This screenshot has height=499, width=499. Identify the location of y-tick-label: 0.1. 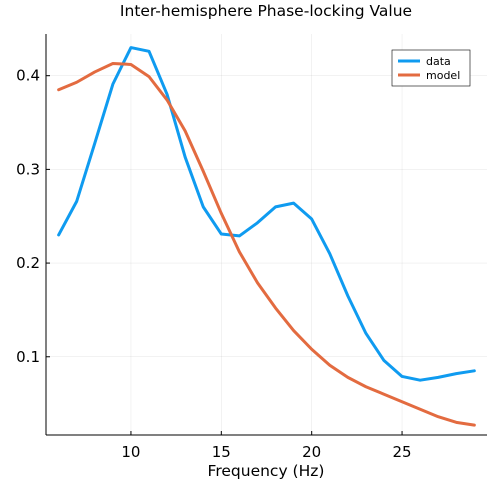
(28, 357).